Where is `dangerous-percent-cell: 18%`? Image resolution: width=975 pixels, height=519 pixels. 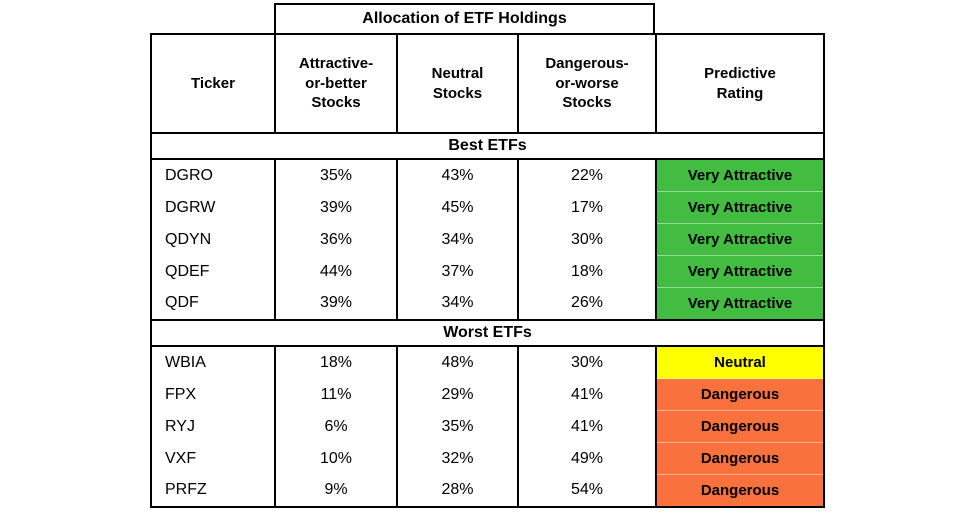
dangerous-percent-cell: 18% is located at coordinates (587, 271).